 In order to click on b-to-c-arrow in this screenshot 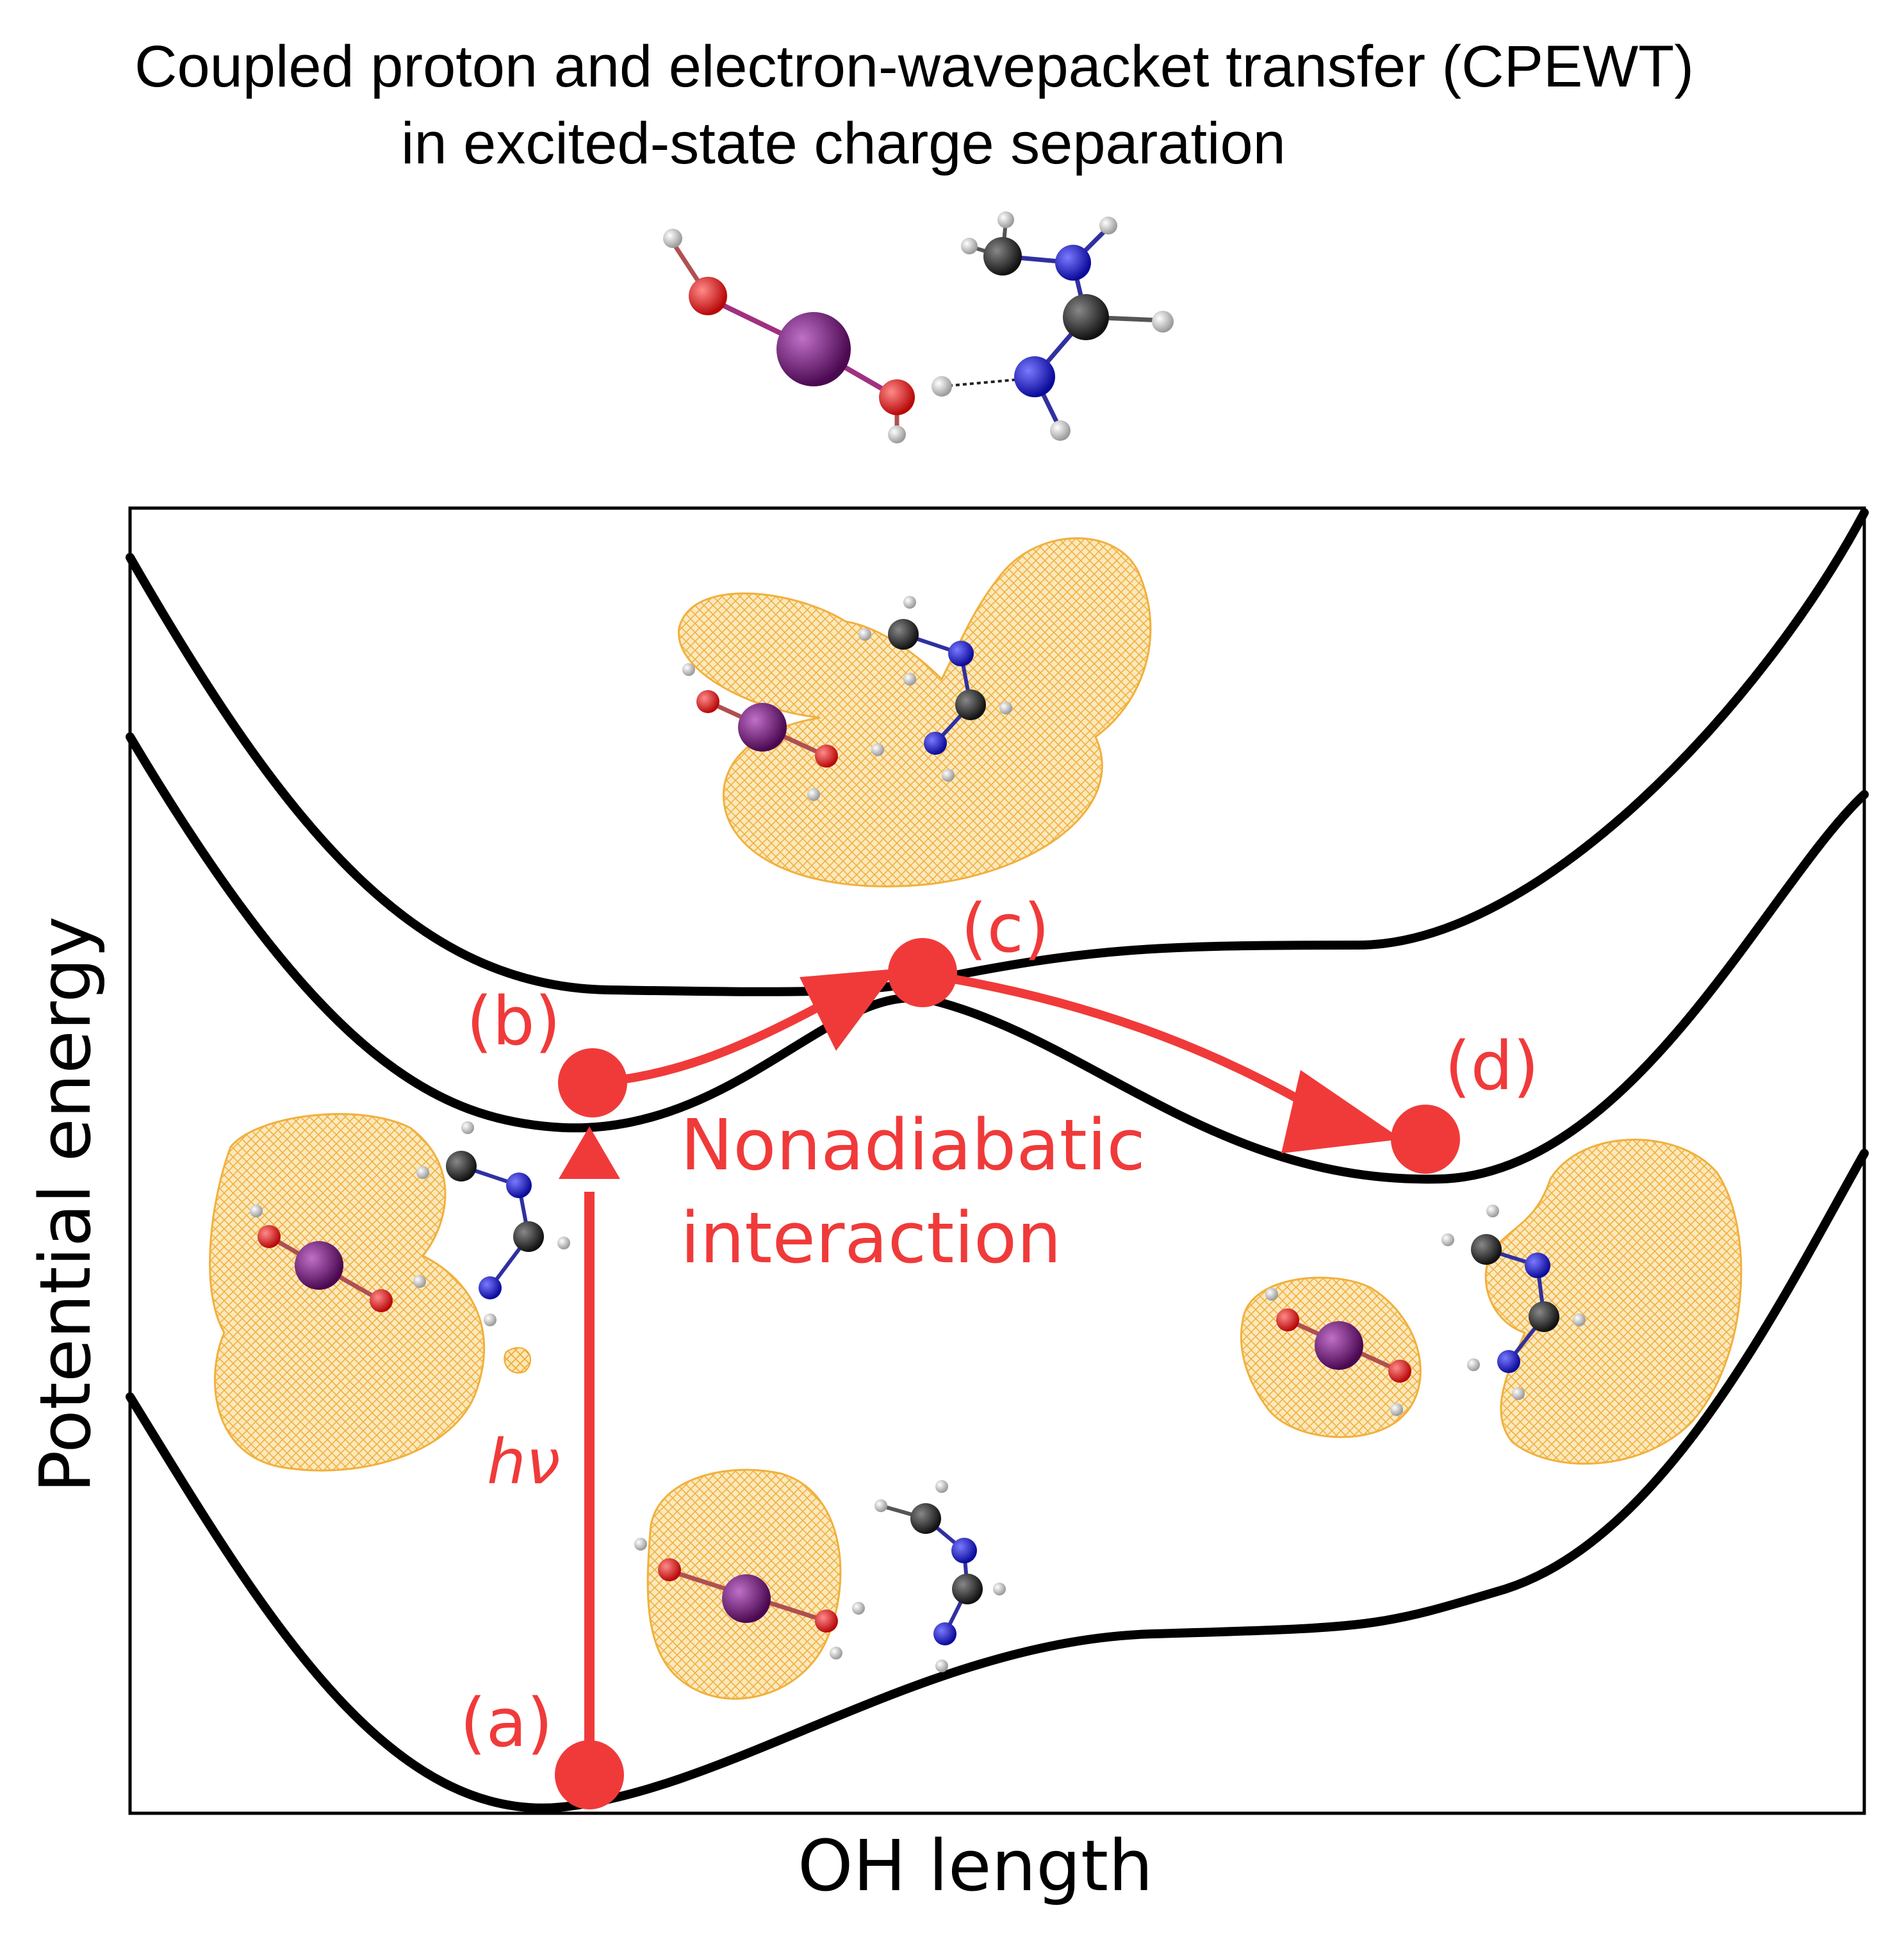, I will do `click(710, 1042)`.